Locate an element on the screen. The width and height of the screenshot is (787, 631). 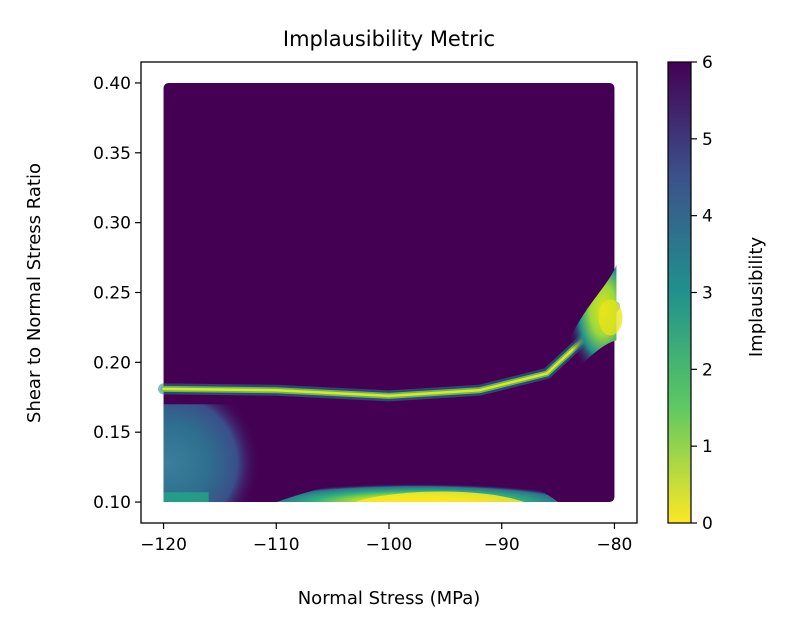
x-tick-label: −100 is located at coordinates (389, 545).